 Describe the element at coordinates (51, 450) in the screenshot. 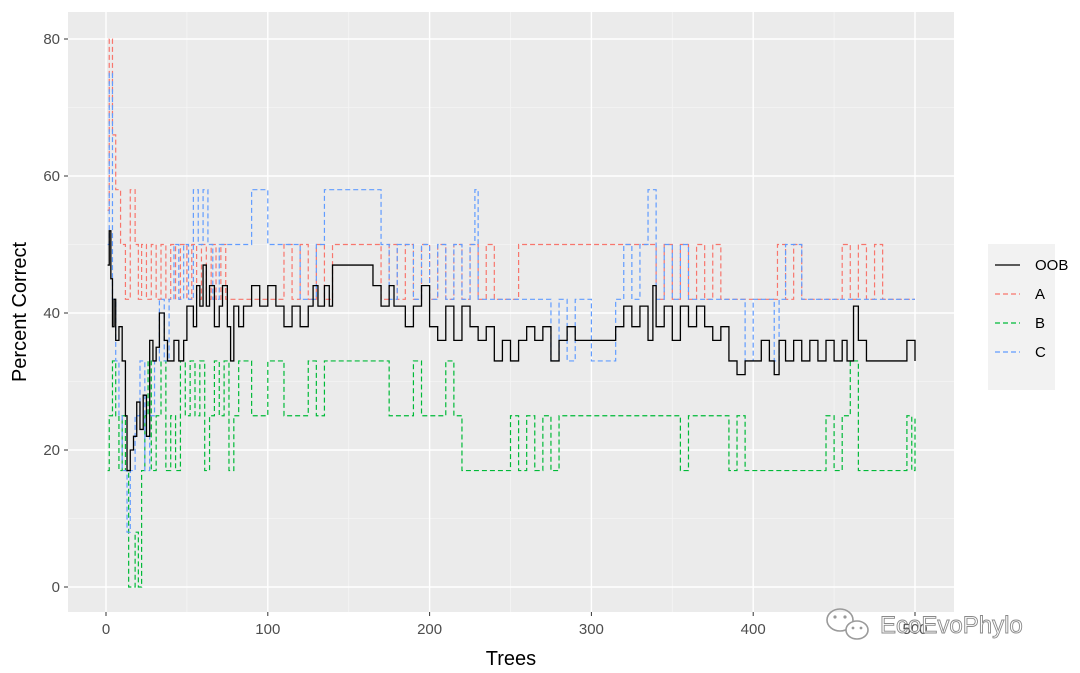

I see `y-tick-label: 20` at that location.